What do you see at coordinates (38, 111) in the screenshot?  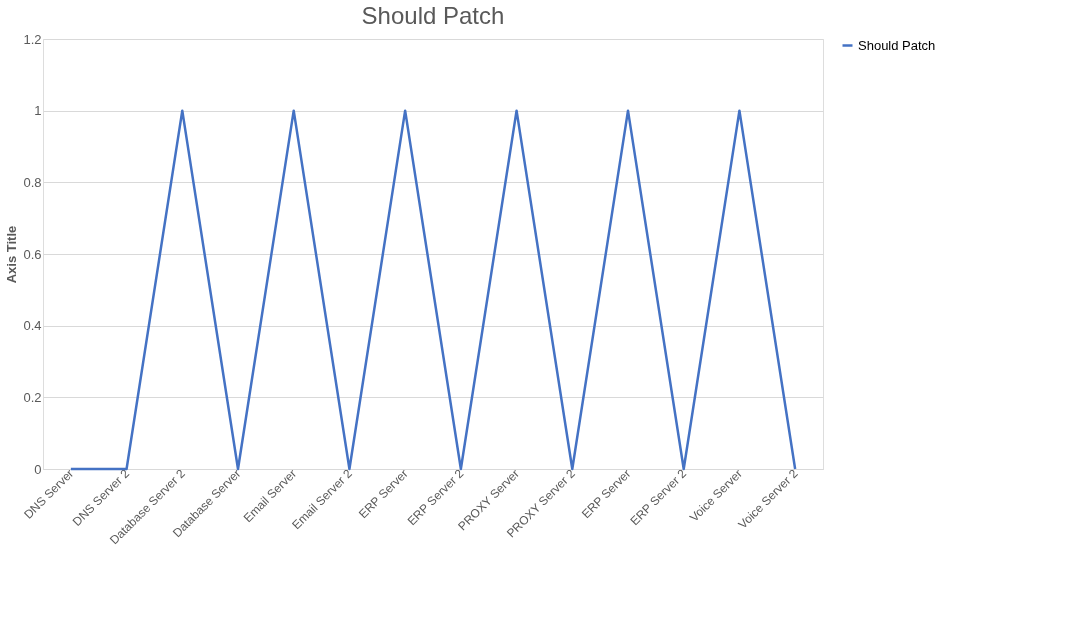 I see `y-tick-label: 1` at bounding box center [38, 111].